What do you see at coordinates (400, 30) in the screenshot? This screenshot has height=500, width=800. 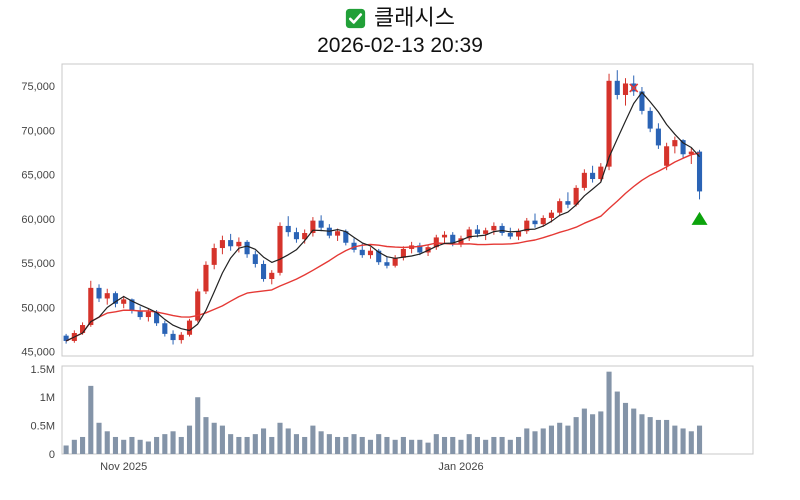 I see `chart-header: 클래시스 2026-02-13 20:39` at bounding box center [400, 30].